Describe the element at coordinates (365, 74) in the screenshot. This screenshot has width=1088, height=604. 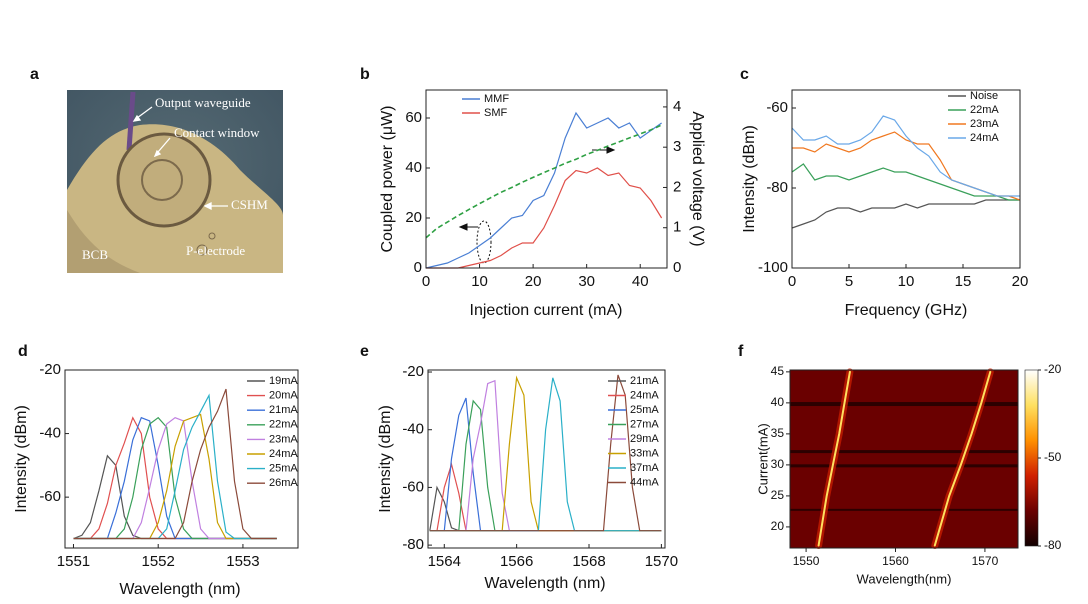
I see `panel-label: b` at that location.